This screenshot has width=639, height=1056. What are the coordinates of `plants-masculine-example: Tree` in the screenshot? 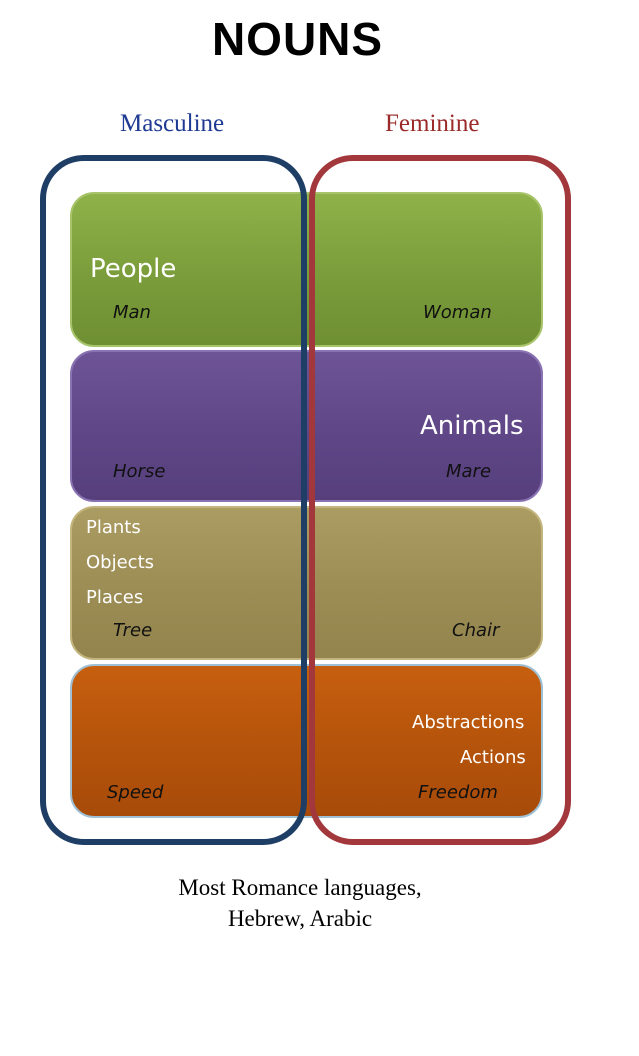 It's located at (133, 630).